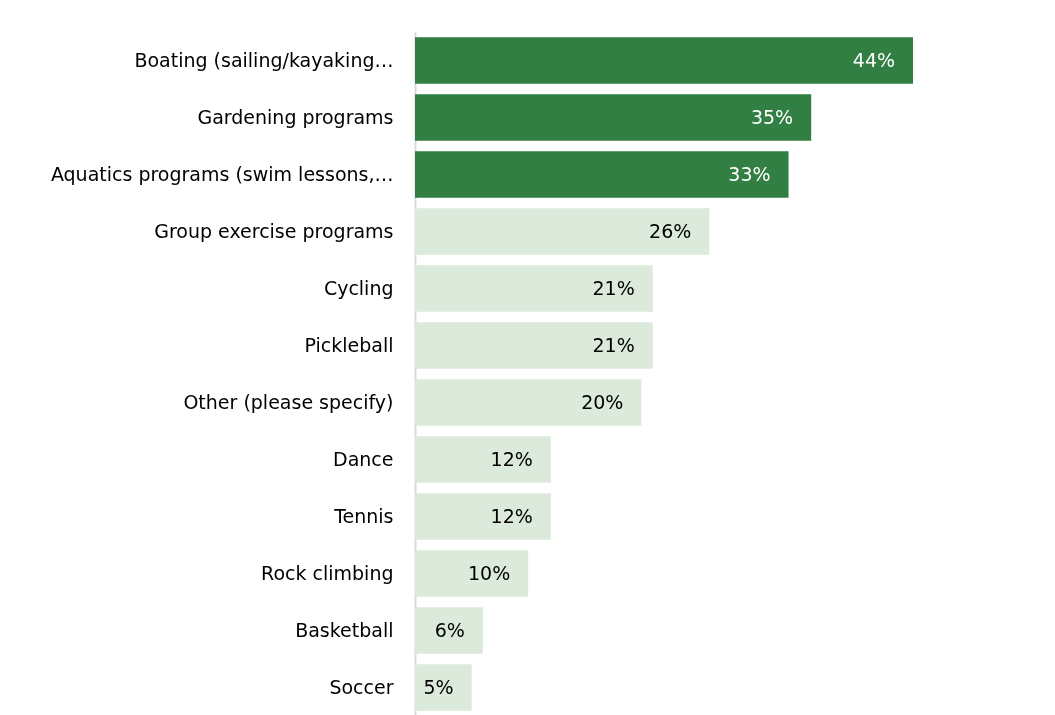 The height and width of the screenshot is (715, 1055). I want to click on y-tick-label: Cycling, so click(358, 287).